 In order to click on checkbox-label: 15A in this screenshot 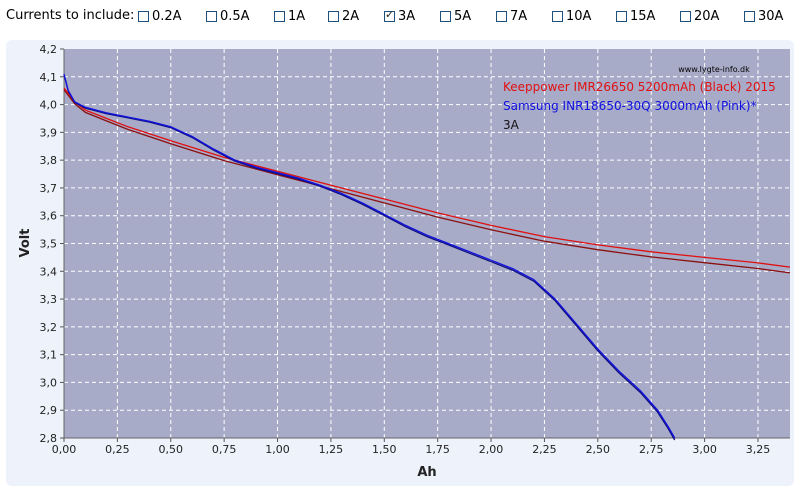, I will do `click(643, 16)`.